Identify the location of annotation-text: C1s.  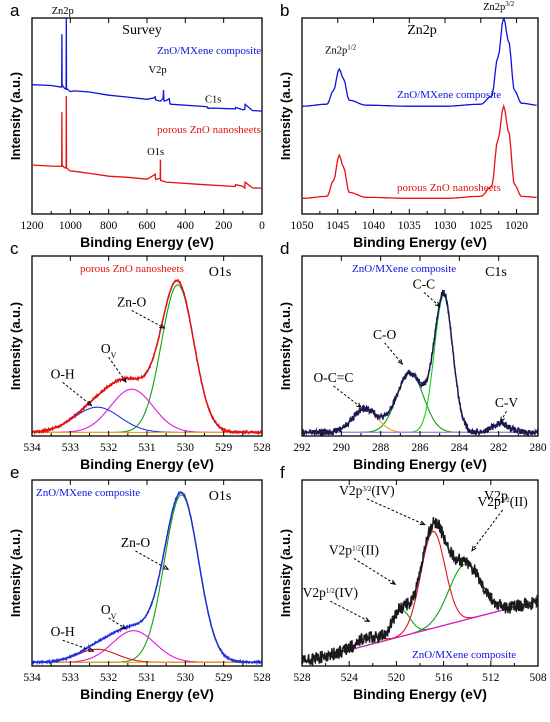
(213, 99).